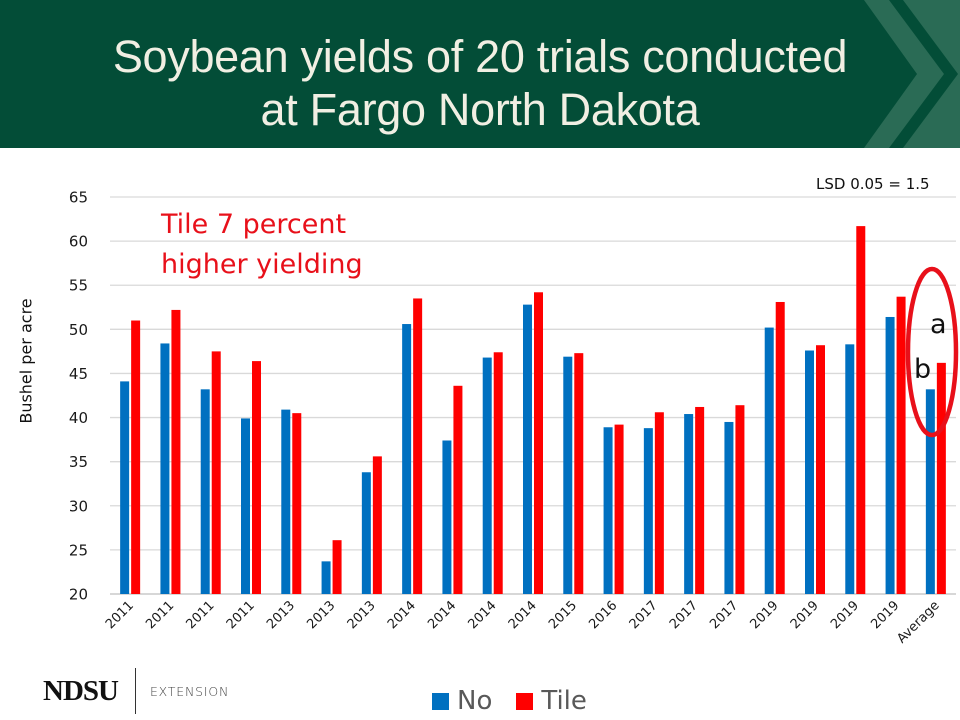  What do you see at coordinates (78, 462) in the screenshot?
I see `y-tick-label: 35` at bounding box center [78, 462].